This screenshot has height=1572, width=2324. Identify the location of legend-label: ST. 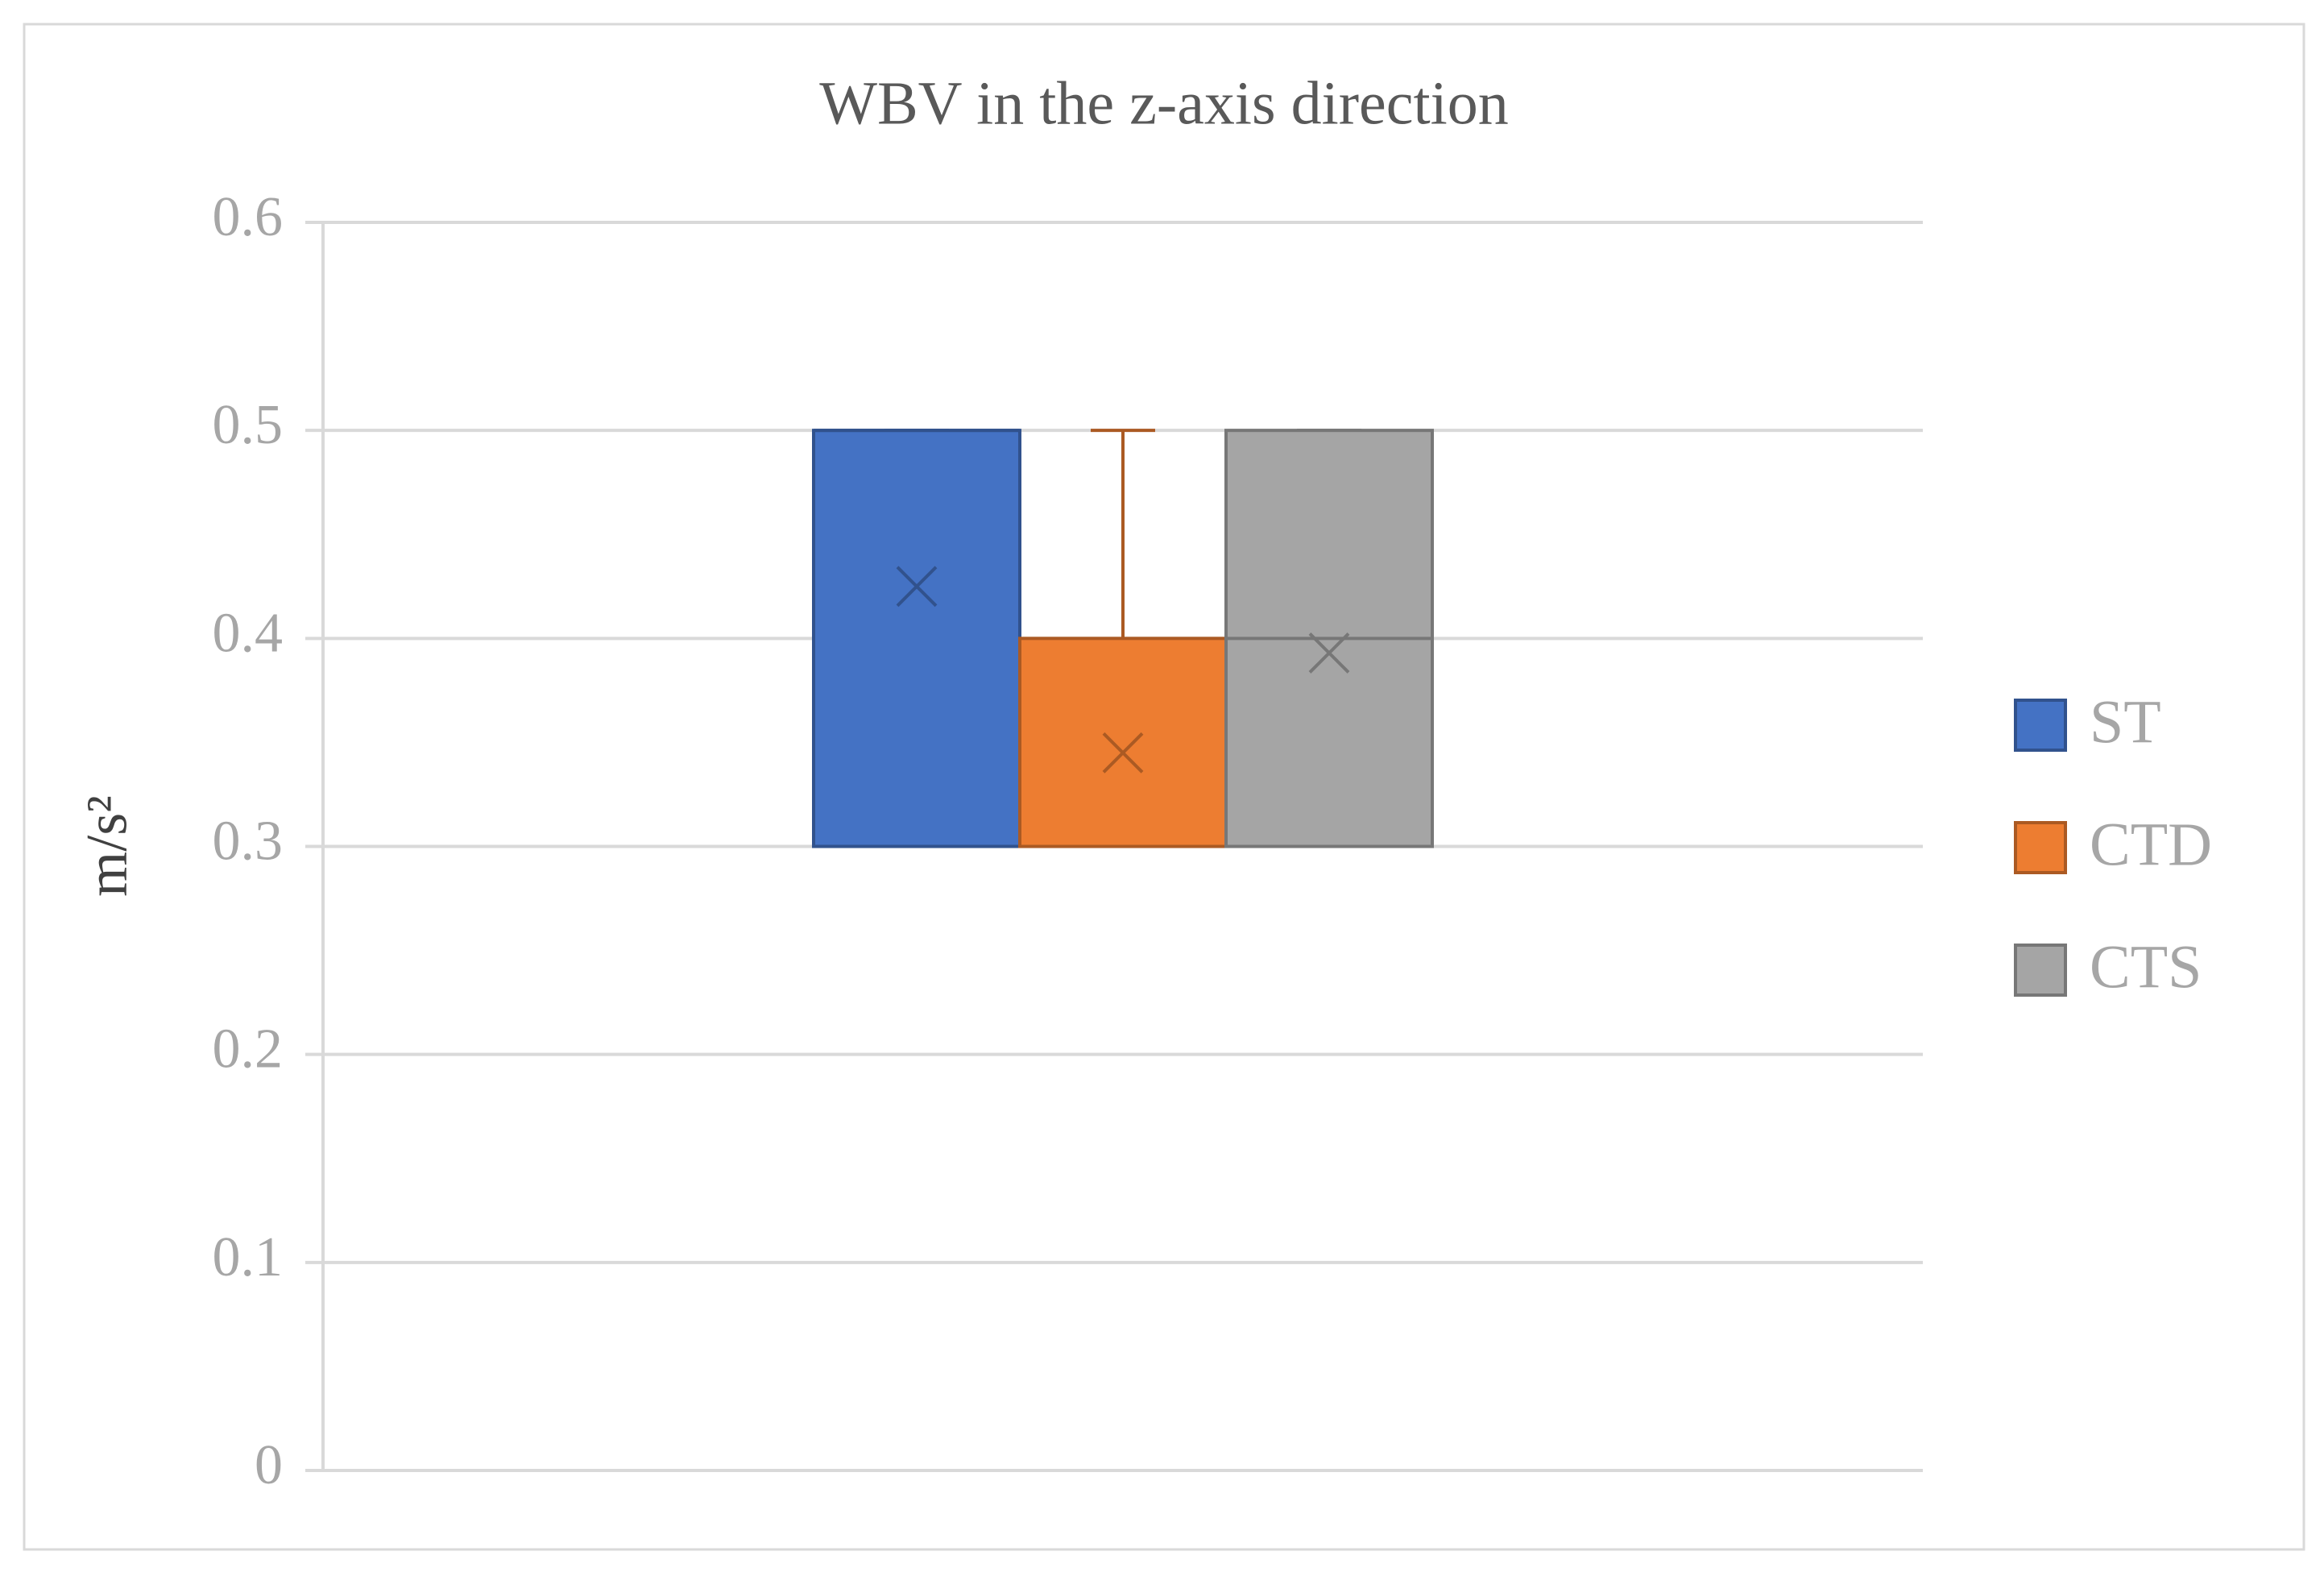
(2125, 722).